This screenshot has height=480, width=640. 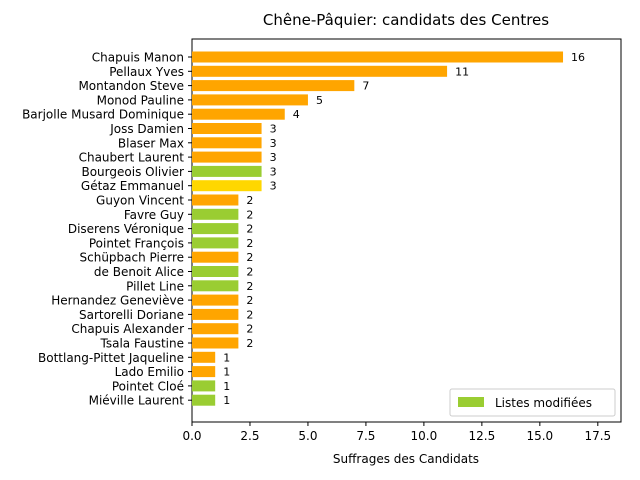 I want to click on y-tick-label: Pointet Cloé, so click(x=148, y=386).